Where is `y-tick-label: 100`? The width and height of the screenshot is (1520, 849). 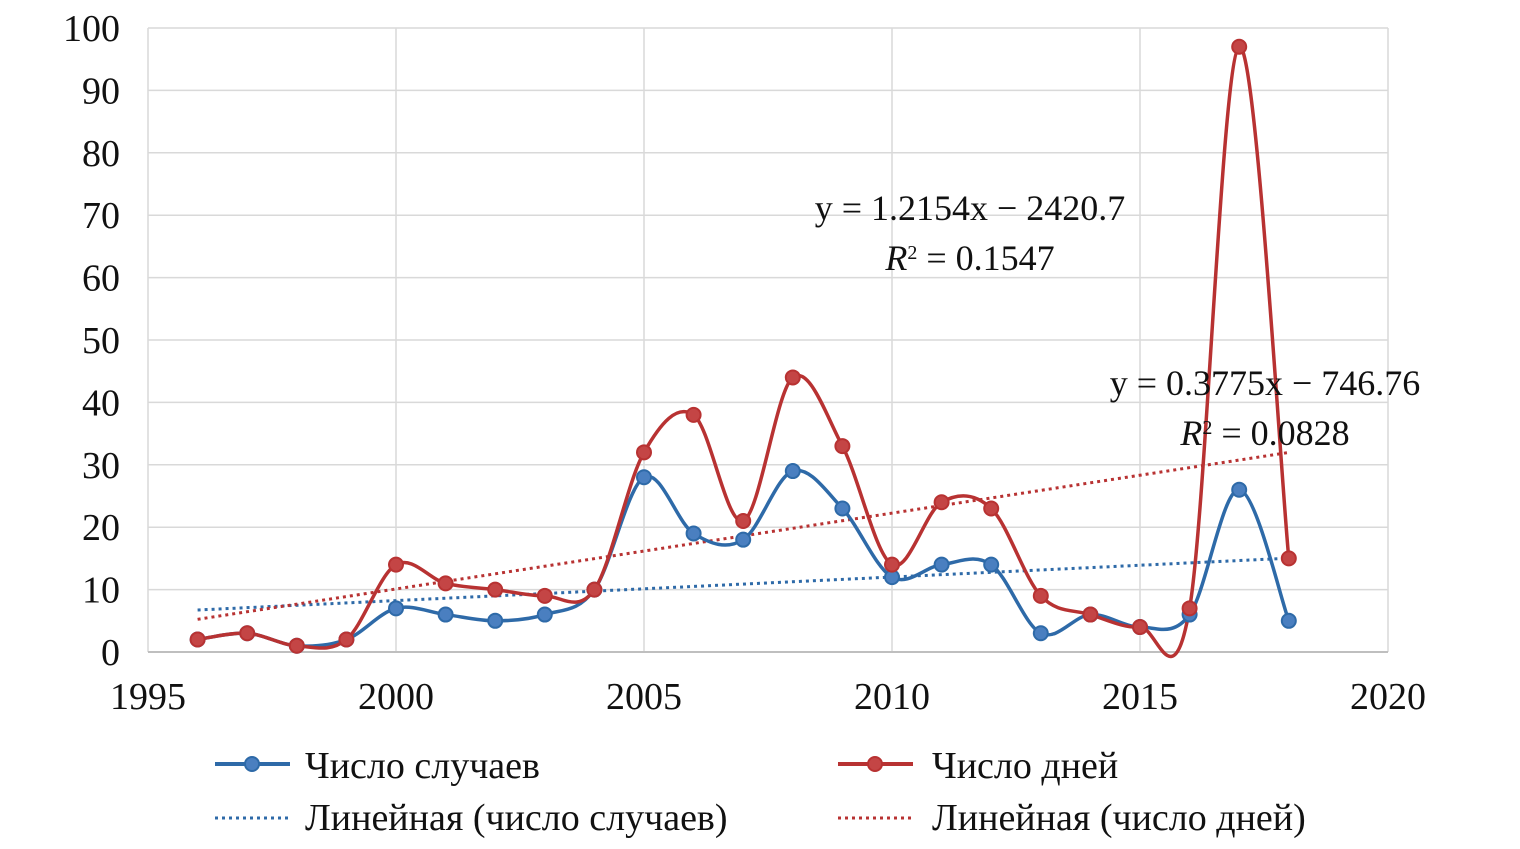 y-tick-label: 100 is located at coordinates (91, 29).